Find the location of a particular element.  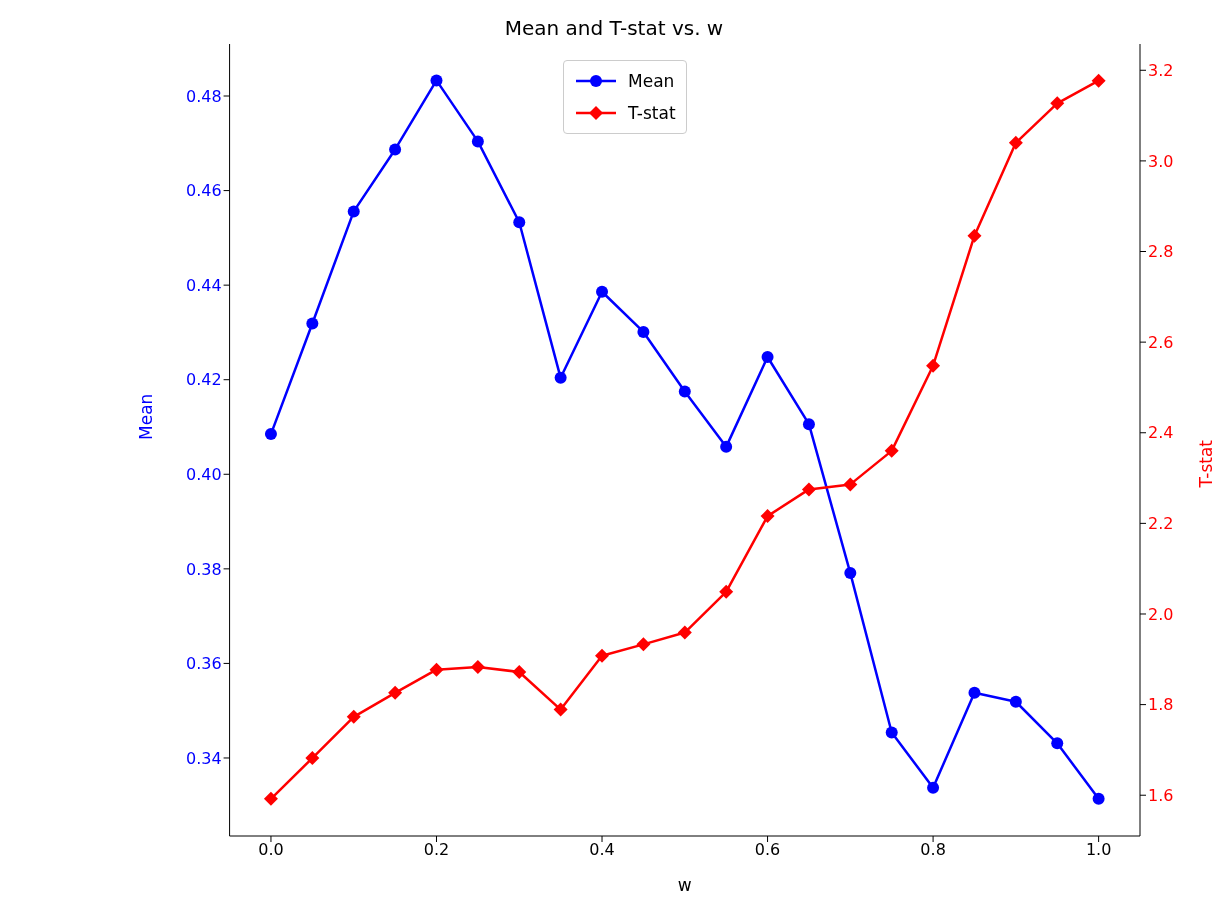

y2-tick-label: 2.2 is located at coordinates (1161, 524).